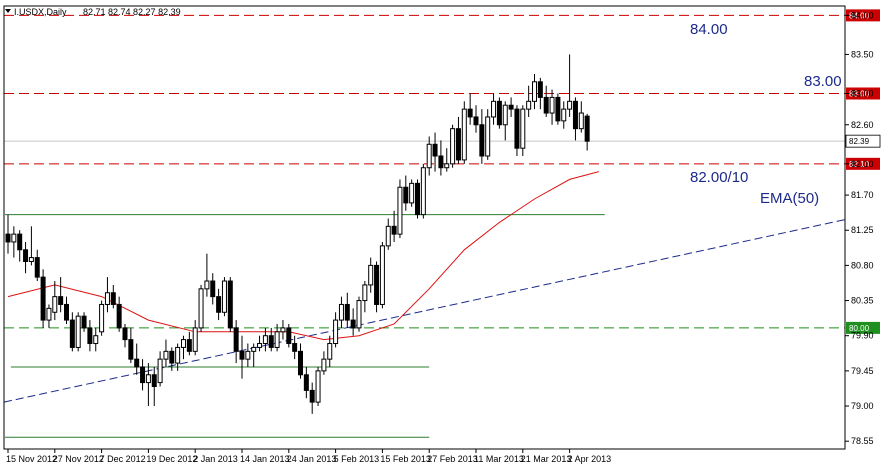 Image resolution: width=888 pixels, height=469 pixels. I want to click on y-tick-label: 81.70, so click(862, 195).